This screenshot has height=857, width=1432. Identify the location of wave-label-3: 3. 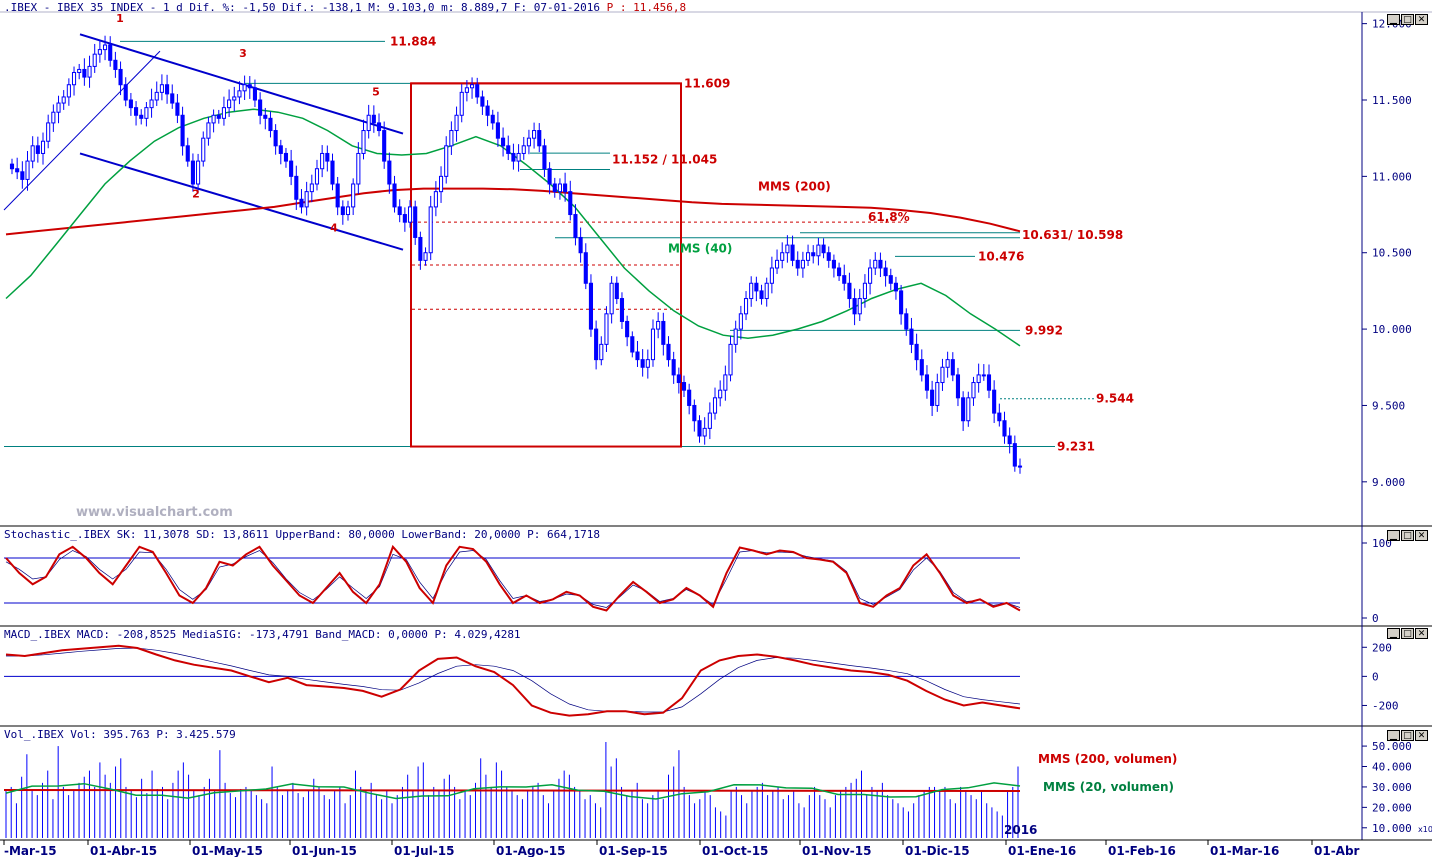
(243, 53).